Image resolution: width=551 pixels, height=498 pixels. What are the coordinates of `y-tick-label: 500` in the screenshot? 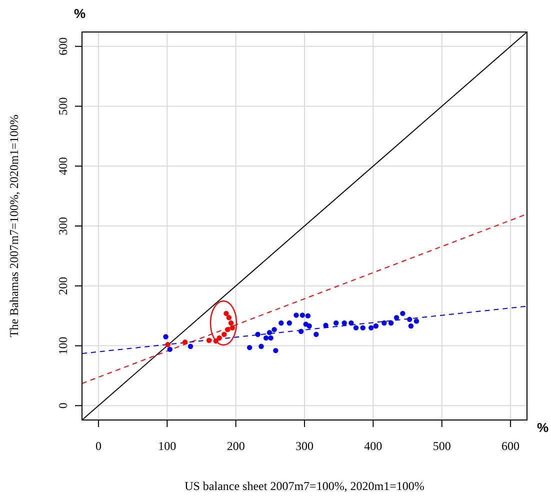 It's located at (63, 106).